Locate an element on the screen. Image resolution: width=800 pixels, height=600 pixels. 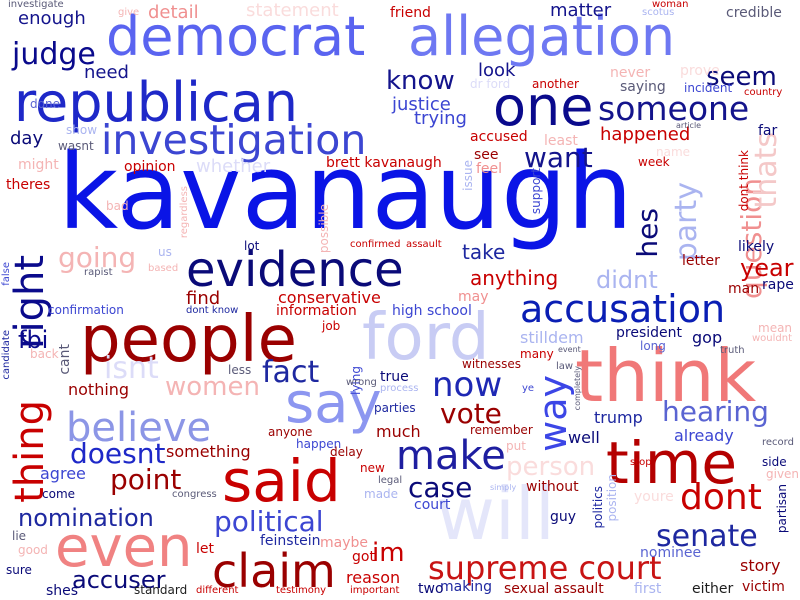
word-witnesses: witnesses is located at coordinates (491, 364).